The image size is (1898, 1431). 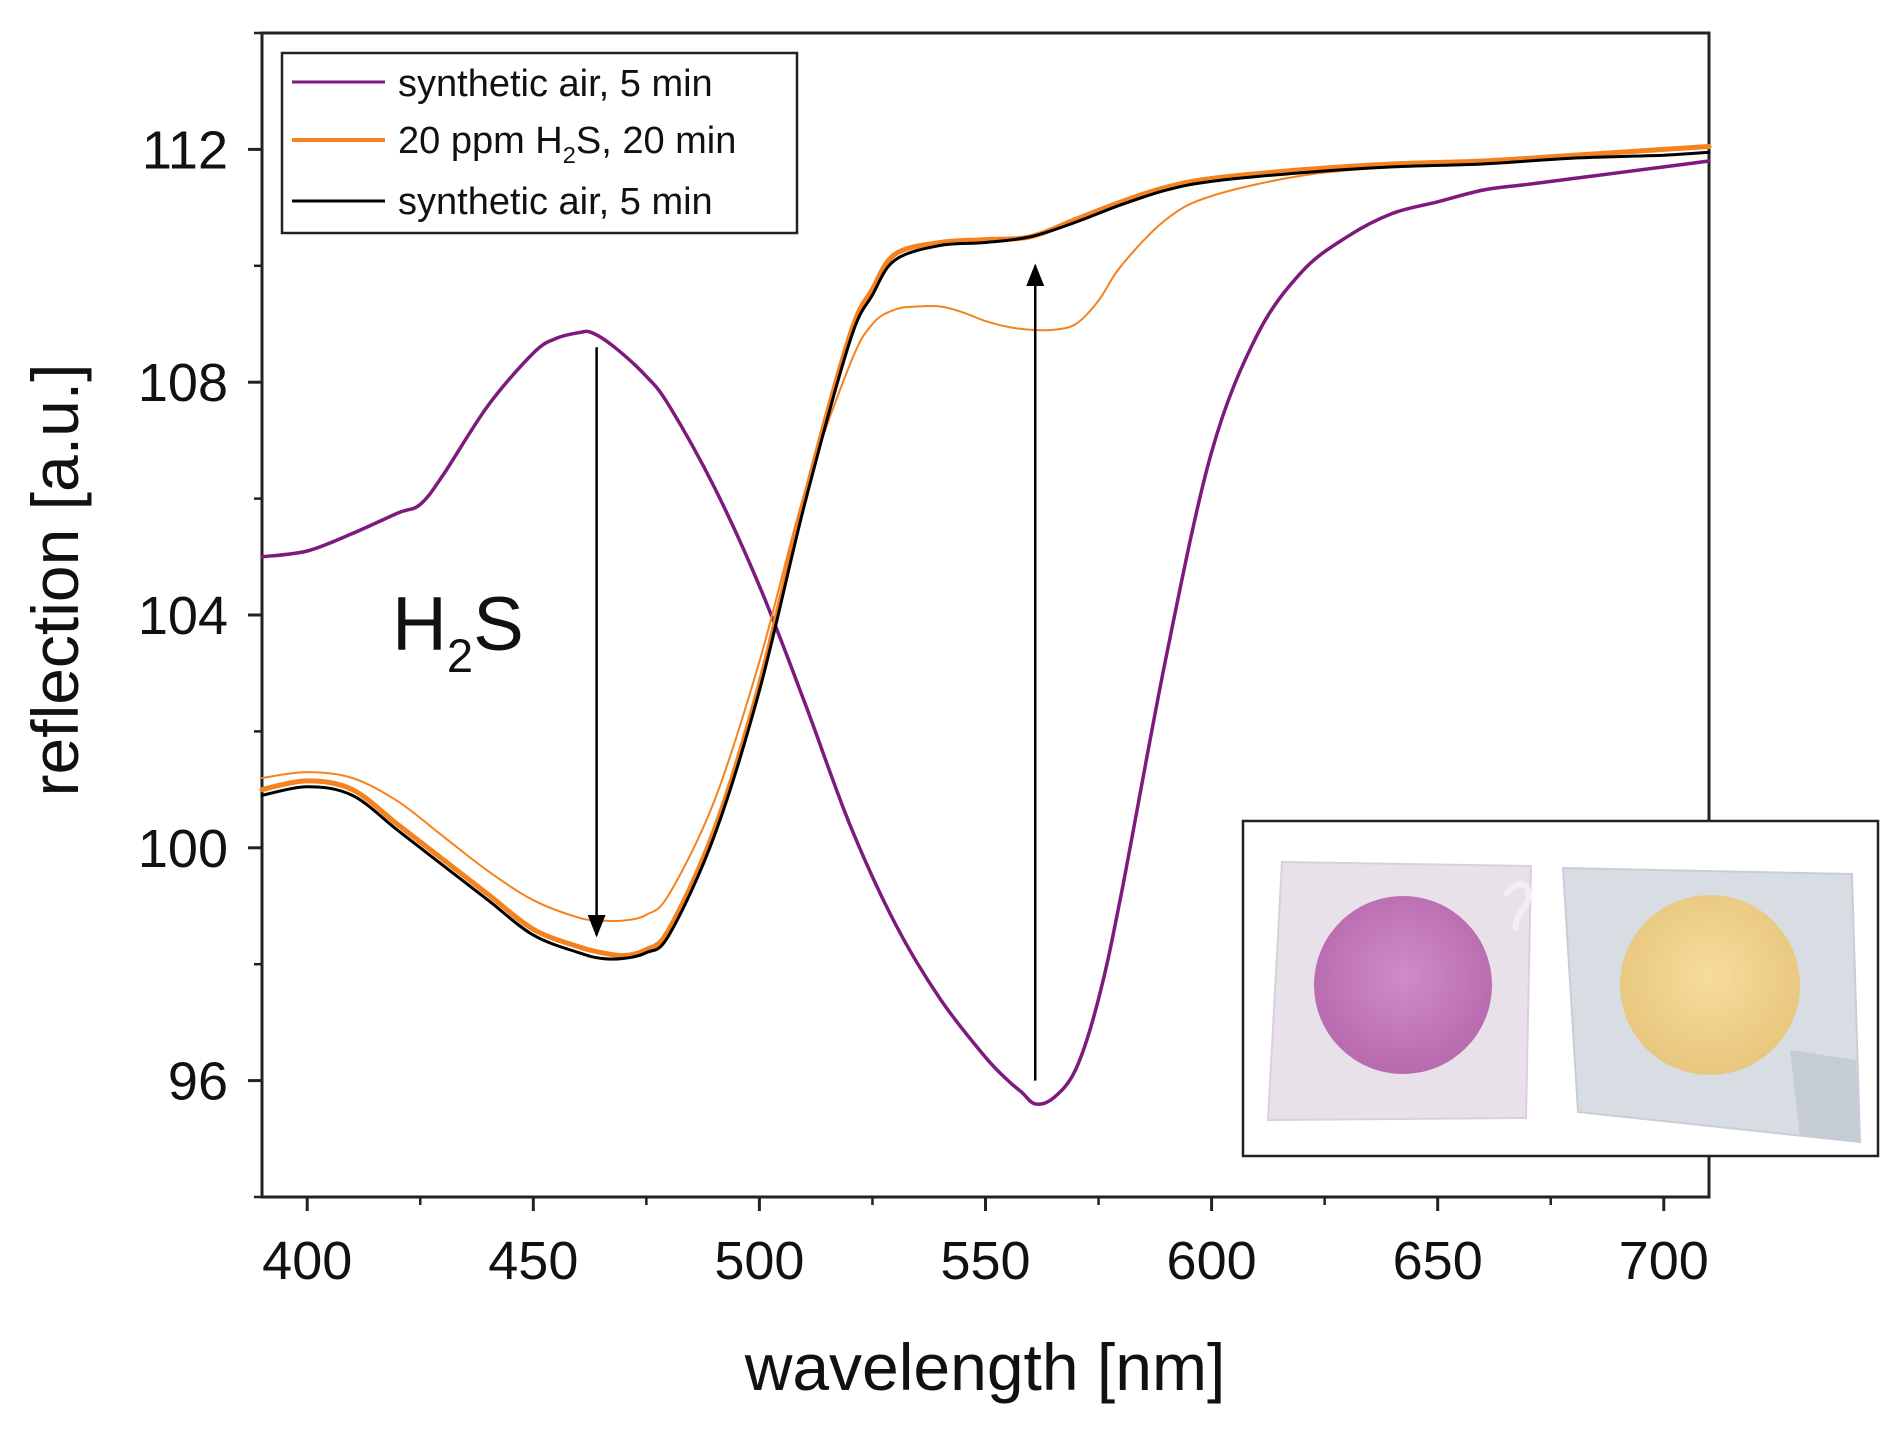 What do you see at coordinates (183, 616) in the screenshot?
I see `y-tick-label-104: 104` at bounding box center [183, 616].